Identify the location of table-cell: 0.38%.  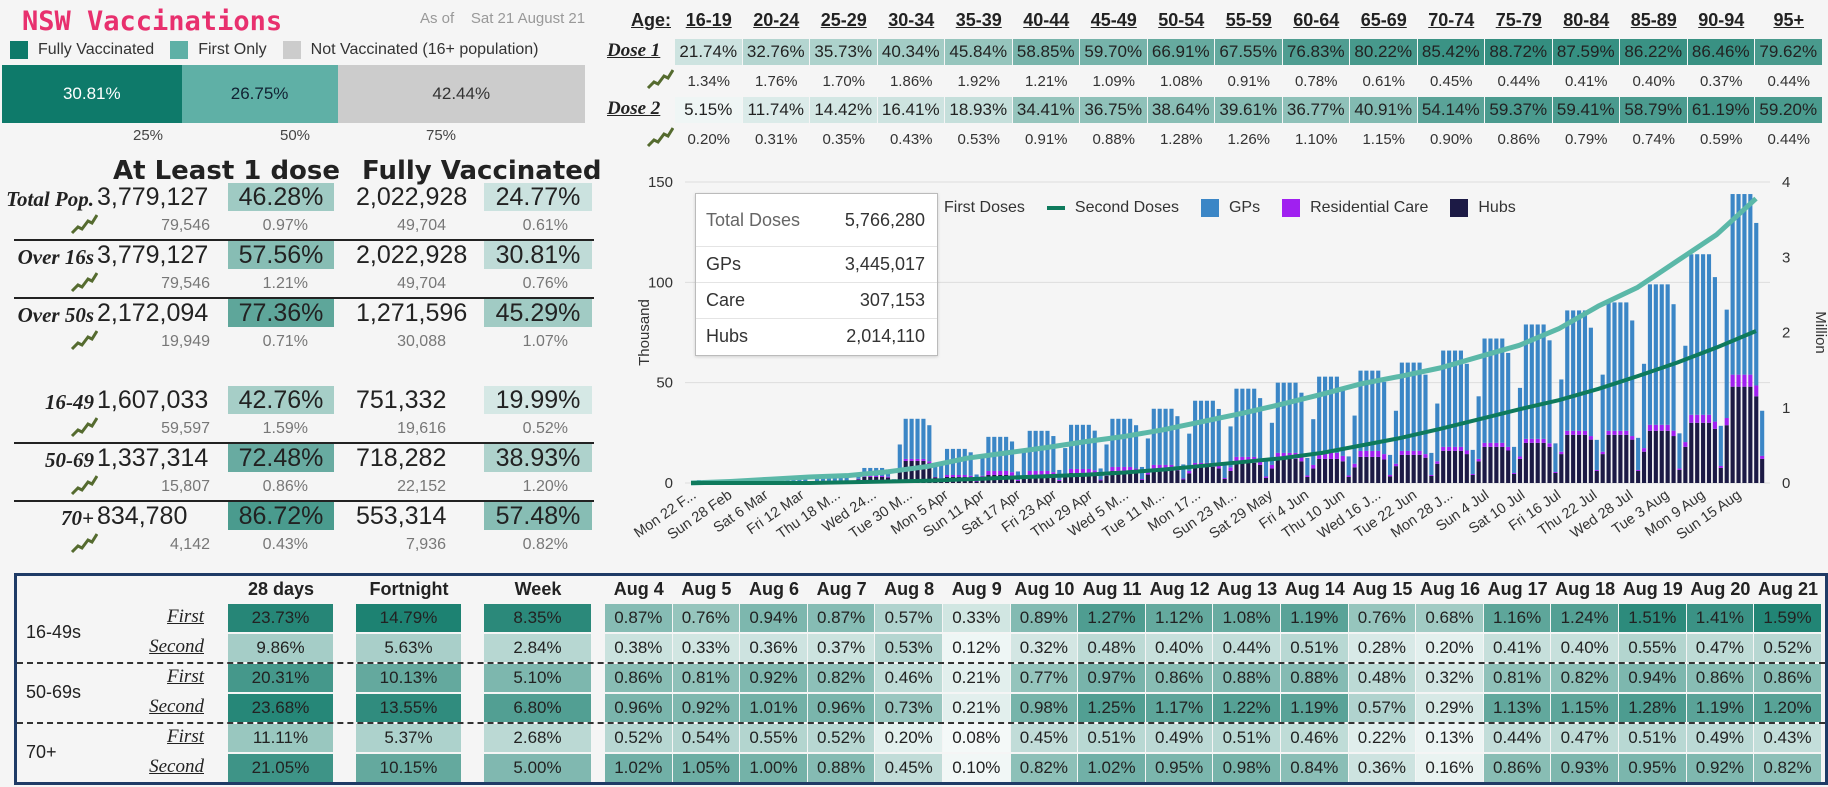
(638, 648).